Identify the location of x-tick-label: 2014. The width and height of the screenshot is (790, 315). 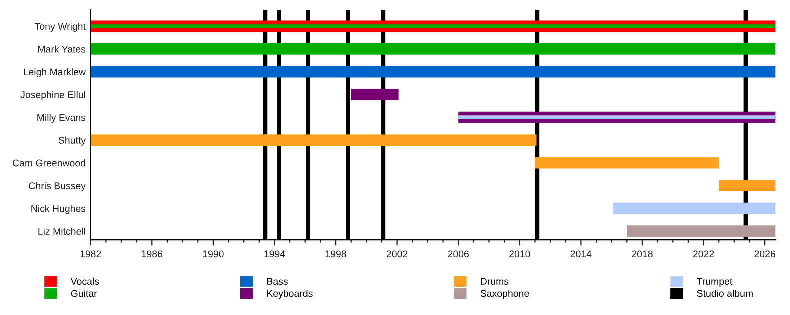
(581, 254).